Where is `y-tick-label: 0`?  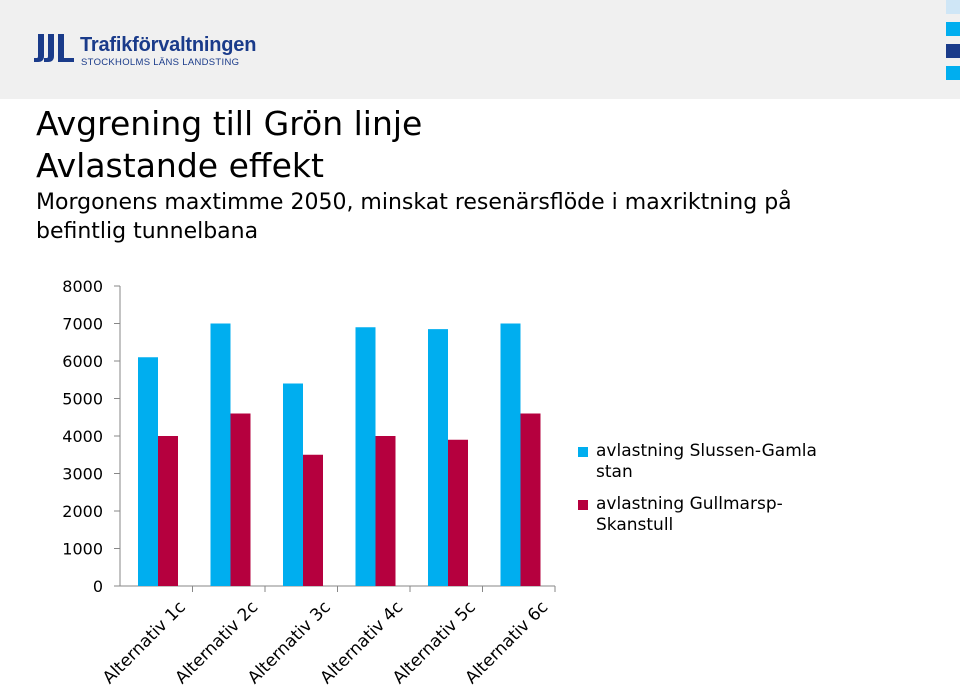
y-tick-label: 0 is located at coordinates (98, 586).